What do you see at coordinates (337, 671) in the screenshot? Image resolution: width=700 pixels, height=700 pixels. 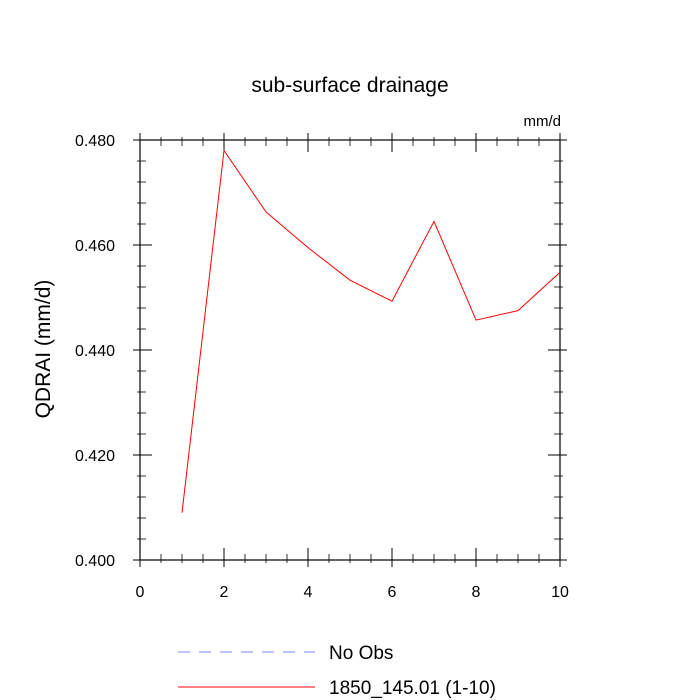 I see `legend: No Obs 1850_145.01 (1-10)` at bounding box center [337, 671].